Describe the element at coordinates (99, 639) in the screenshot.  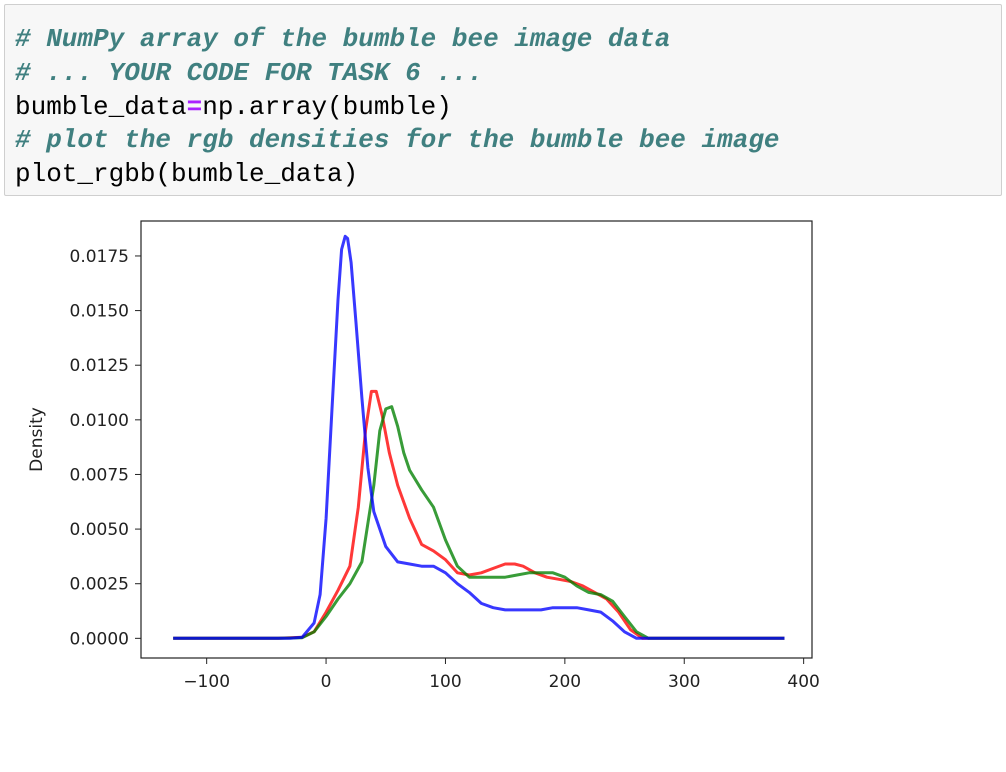
I see `y-tick-label: 0.0000` at that location.